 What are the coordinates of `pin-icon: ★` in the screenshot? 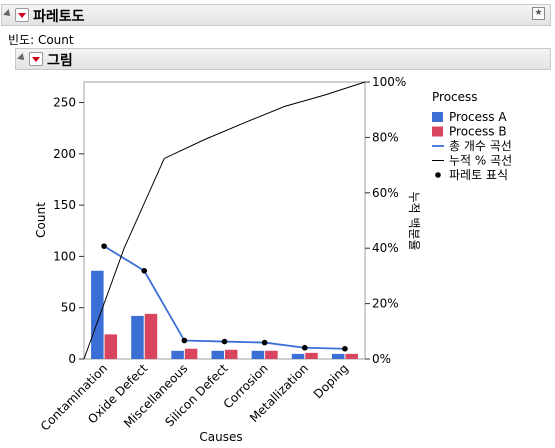 It's located at (538, 13).